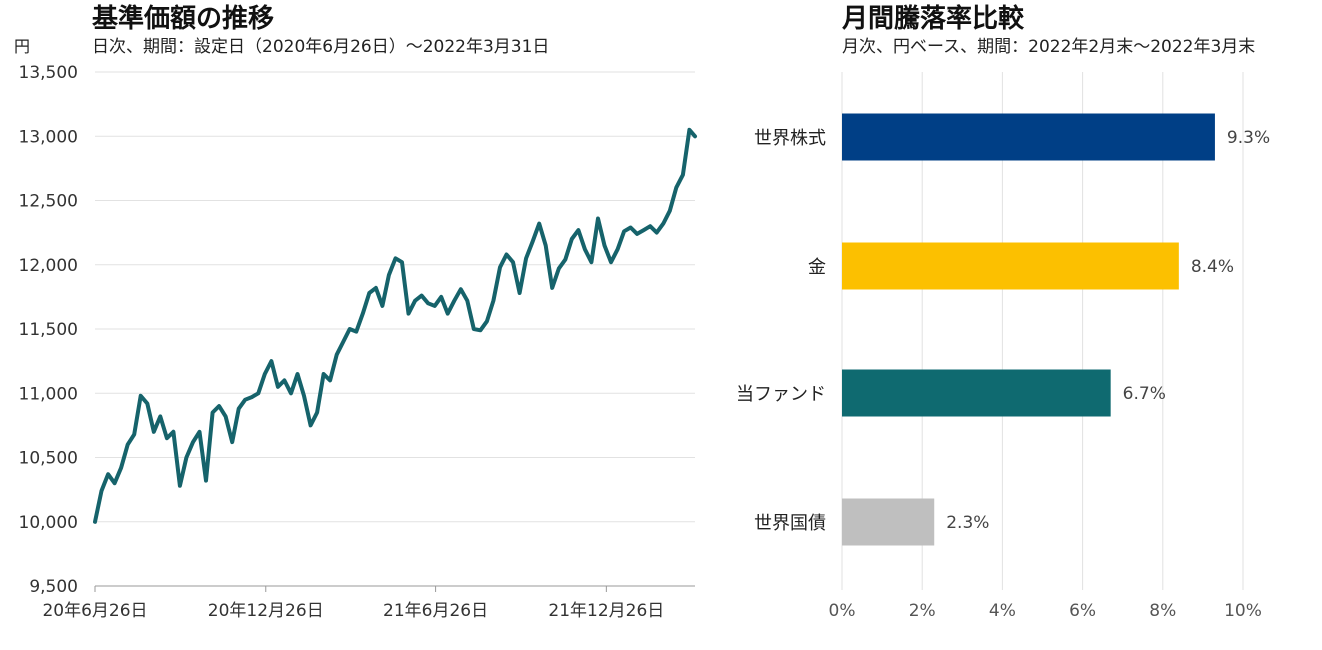 This screenshot has width=1322, height=650. What do you see at coordinates (933, 18) in the screenshot?
I see `bar-chart-title: 月間騰落率比較` at bounding box center [933, 18].